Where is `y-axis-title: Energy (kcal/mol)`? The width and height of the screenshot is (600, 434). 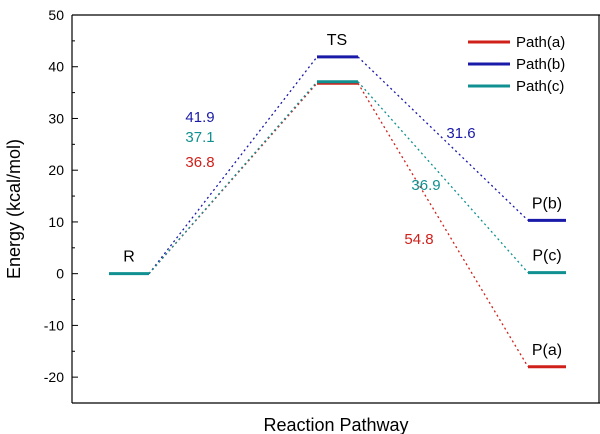 y-axis-title: Energy (kcal/mol) is located at coordinates (14, 209).